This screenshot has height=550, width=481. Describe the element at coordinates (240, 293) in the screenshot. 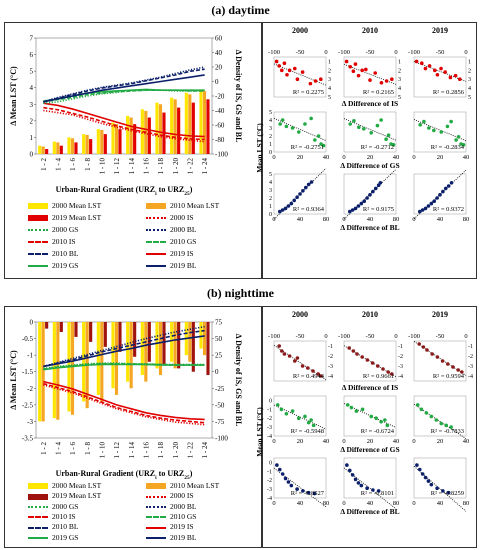

I see `title-nighttime: (b) nighttime` at that location.